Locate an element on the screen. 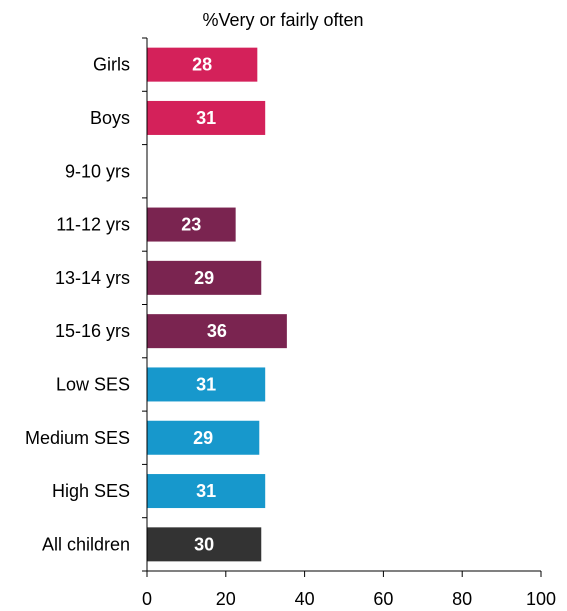  category-label: 11-12 yrs is located at coordinates (93, 225).